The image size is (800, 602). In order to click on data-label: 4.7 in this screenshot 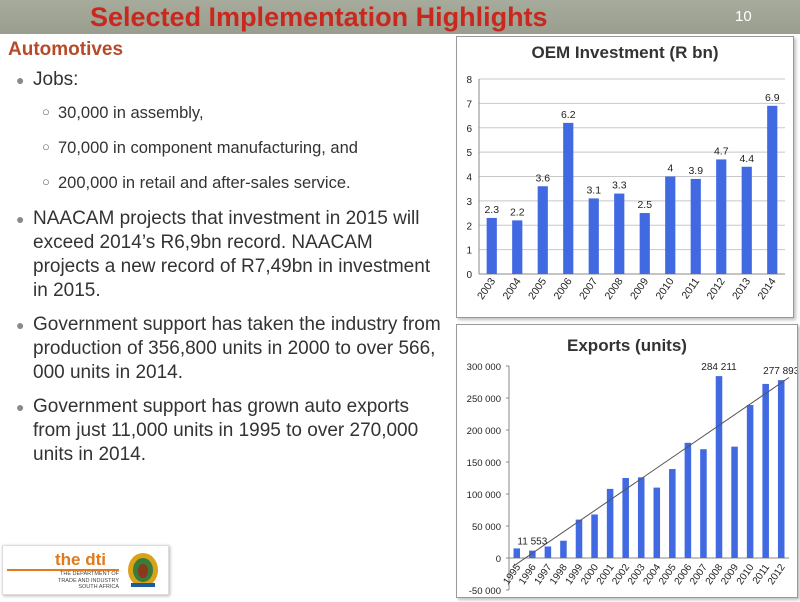, I will do `click(721, 151)`.